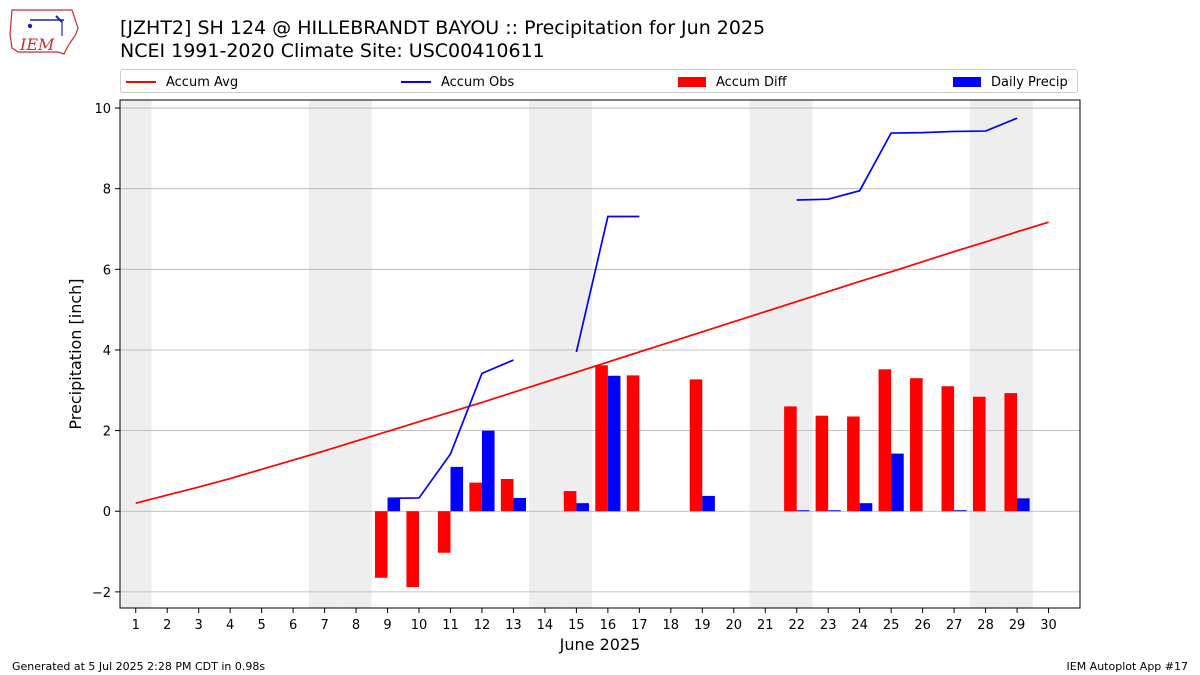  Describe the element at coordinates (513, 625) in the screenshot. I see `x-tick-label: 13` at that location.